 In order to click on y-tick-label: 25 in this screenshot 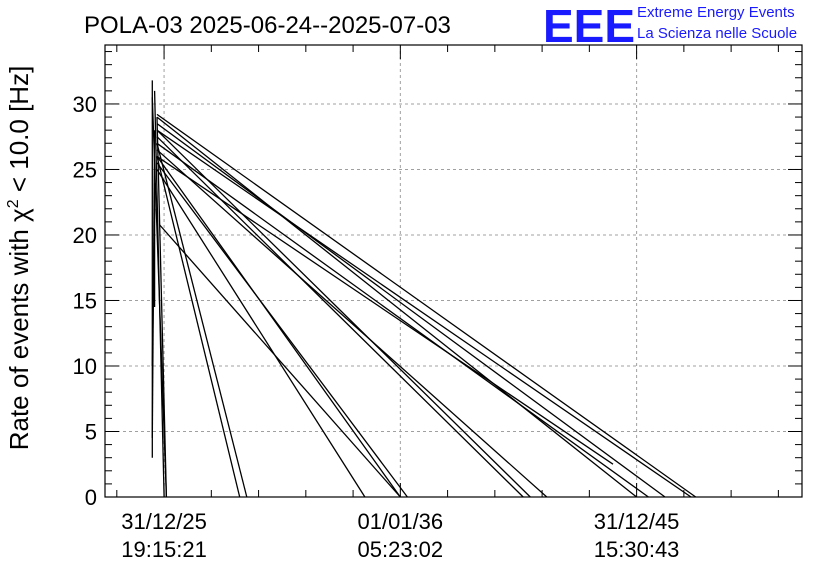, I will do `click(85, 169)`.